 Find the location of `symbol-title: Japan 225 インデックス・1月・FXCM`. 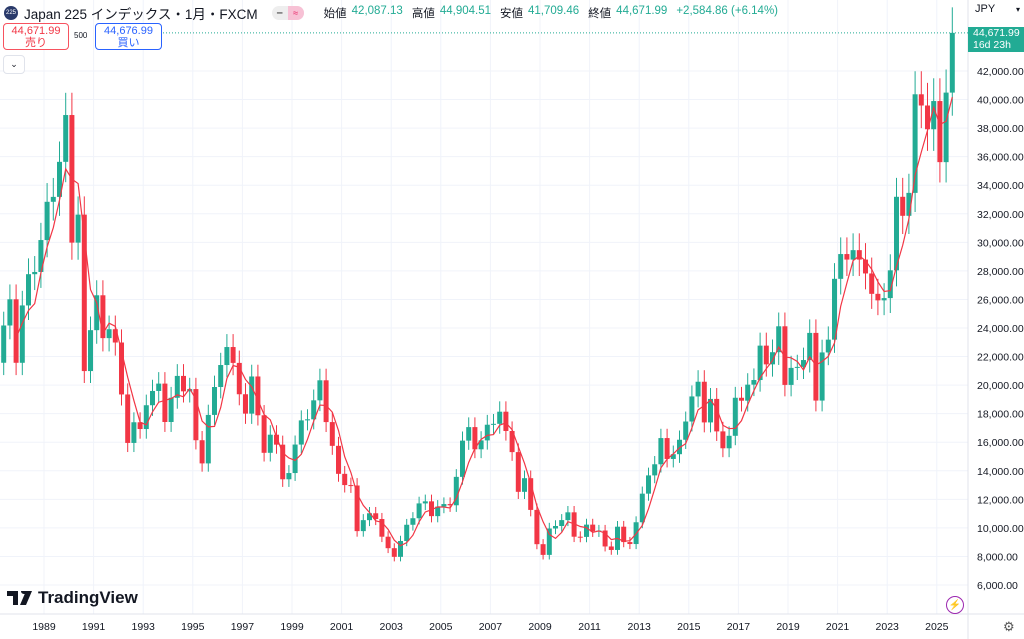

symbol-title: Japan 225 インデックス・1月・FXCM is located at coordinates (141, 14).